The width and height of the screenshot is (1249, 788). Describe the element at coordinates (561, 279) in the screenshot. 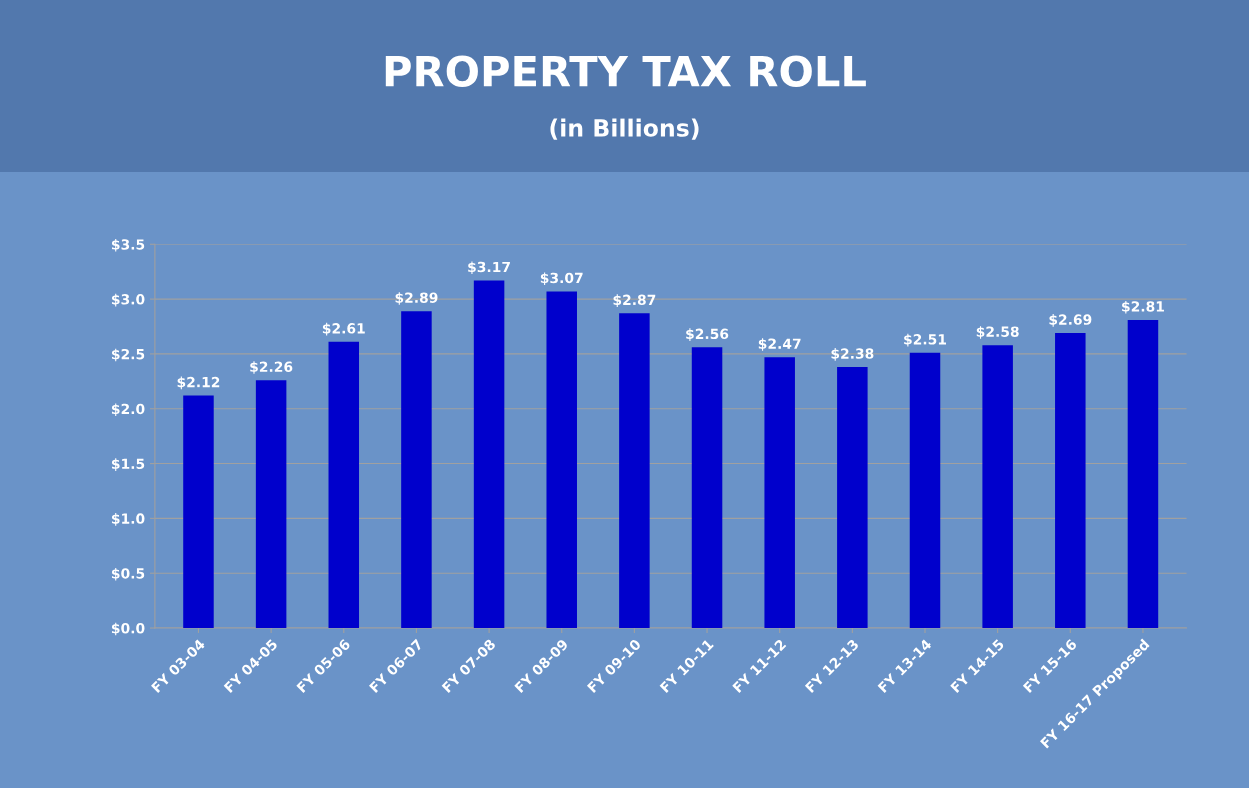

I see `data-label: $3.07` at that location.